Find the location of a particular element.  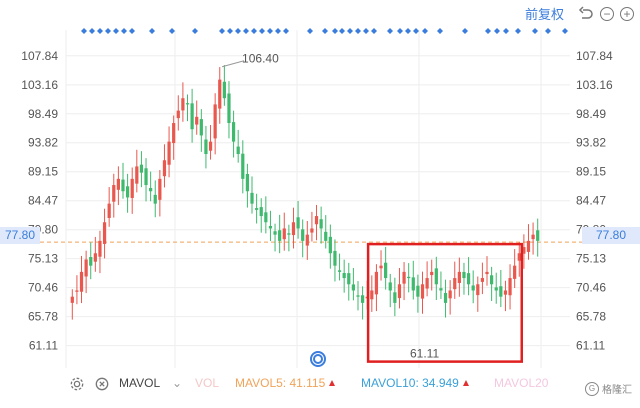

zoom-in-icon: + is located at coordinates (627, 13).